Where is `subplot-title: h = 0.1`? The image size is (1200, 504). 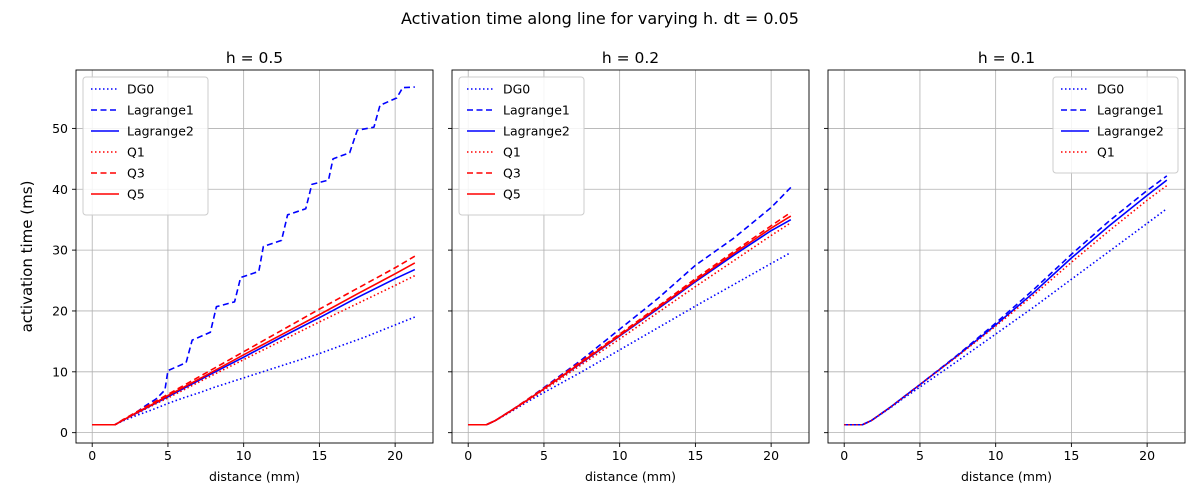 subplot-title: h = 0.1 is located at coordinates (1006, 58).